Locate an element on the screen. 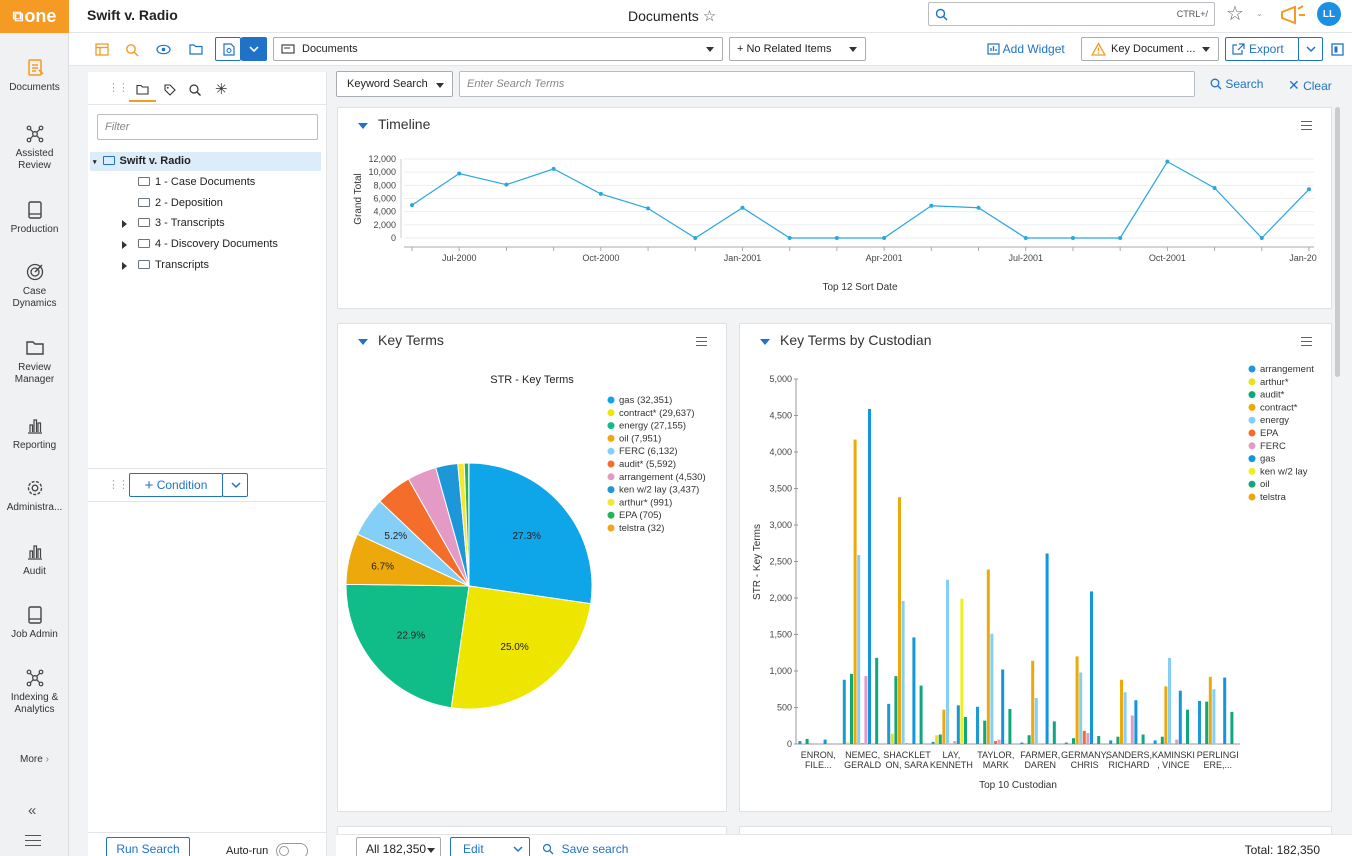 The height and width of the screenshot is (856, 1352). pie-legend-entry: energy (27,155) is located at coordinates (652, 426).